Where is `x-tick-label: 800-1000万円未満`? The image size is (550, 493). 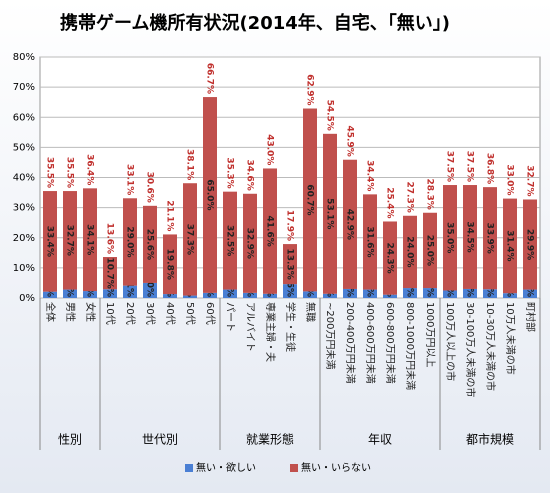
x-tick-label: 800-1000万円未満 is located at coordinates (410, 346).